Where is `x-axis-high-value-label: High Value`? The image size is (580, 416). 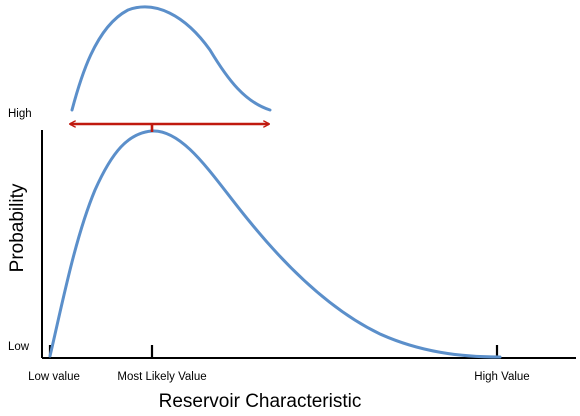
x-axis-high-value-label: High Value is located at coordinates (501, 377).